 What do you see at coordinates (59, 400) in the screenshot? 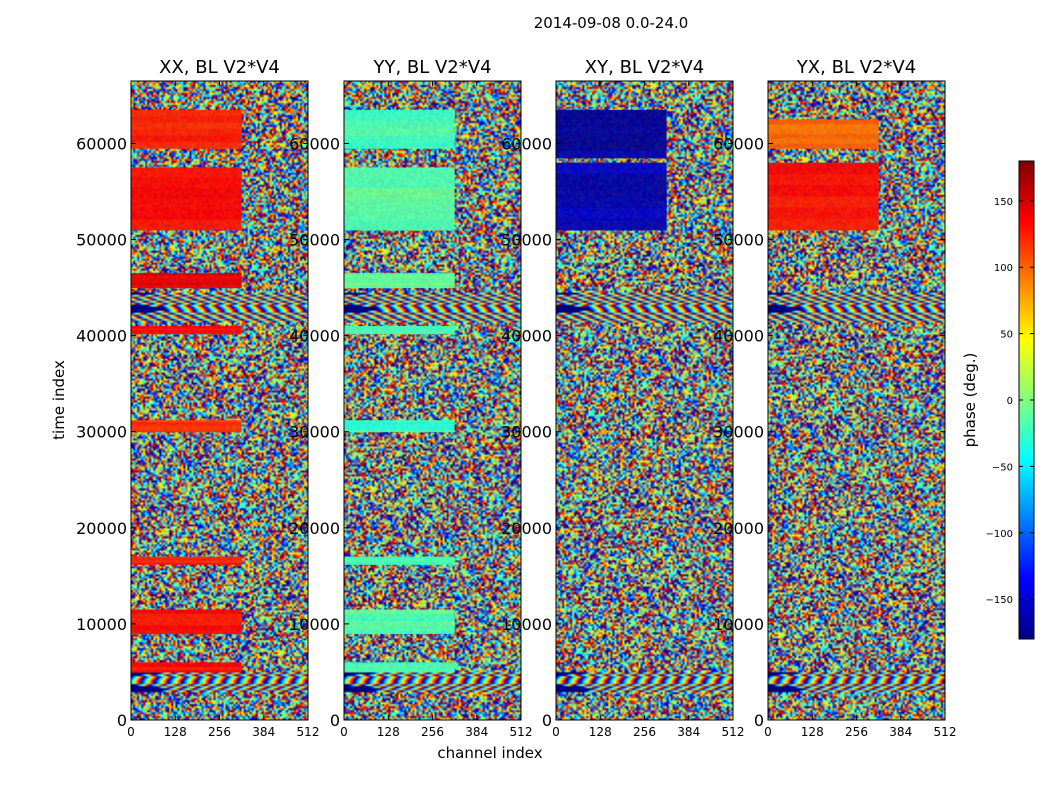
I see `y-axis-label: time index` at bounding box center [59, 400].